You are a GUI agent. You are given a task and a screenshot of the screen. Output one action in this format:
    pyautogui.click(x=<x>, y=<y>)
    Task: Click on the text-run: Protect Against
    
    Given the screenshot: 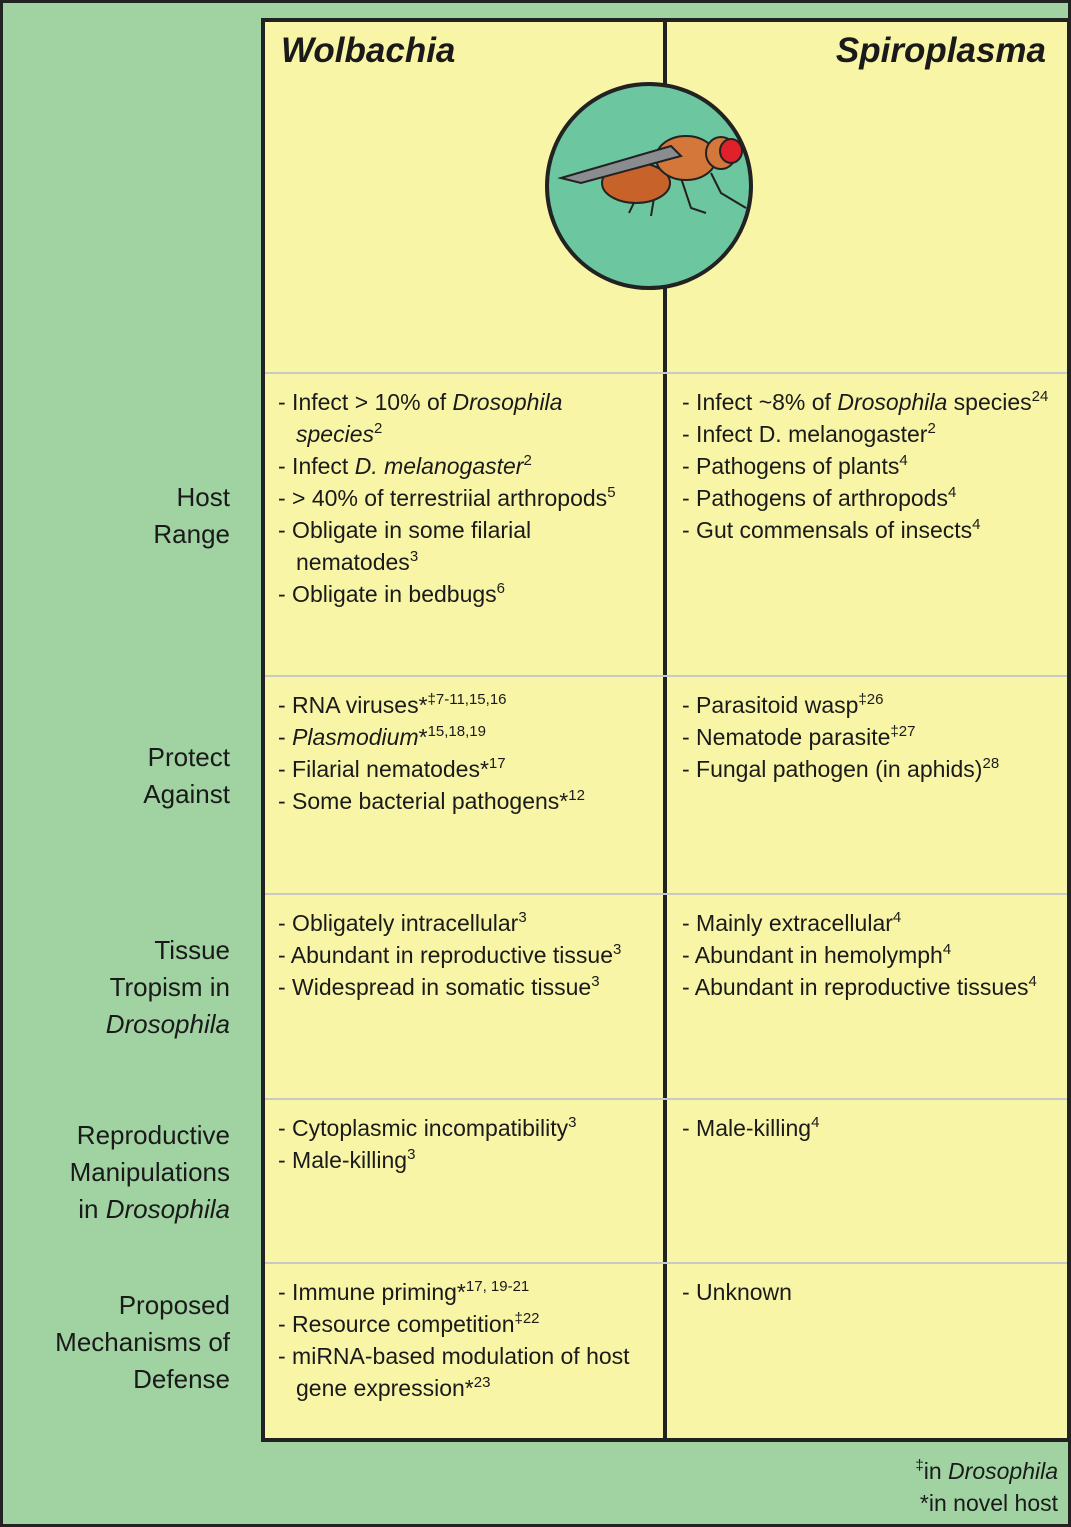 What is the action you would take?
    pyautogui.click(x=186, y=775)
    